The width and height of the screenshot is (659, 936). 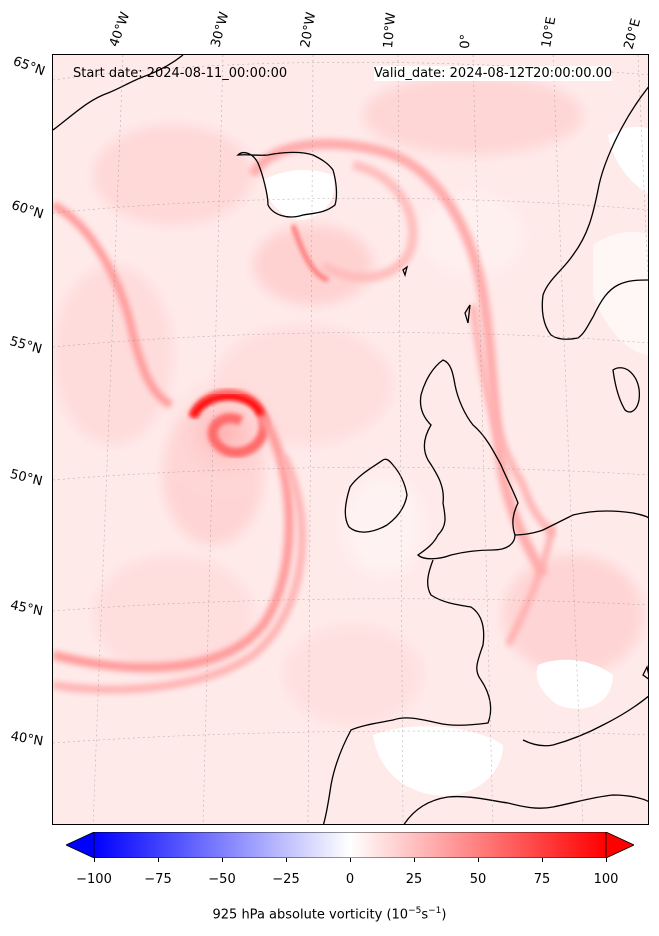 What do you see at coordinates (606, 879) in the screenshot?
I see `cbar-tick-label: 100` at bounding box center [606, 879].